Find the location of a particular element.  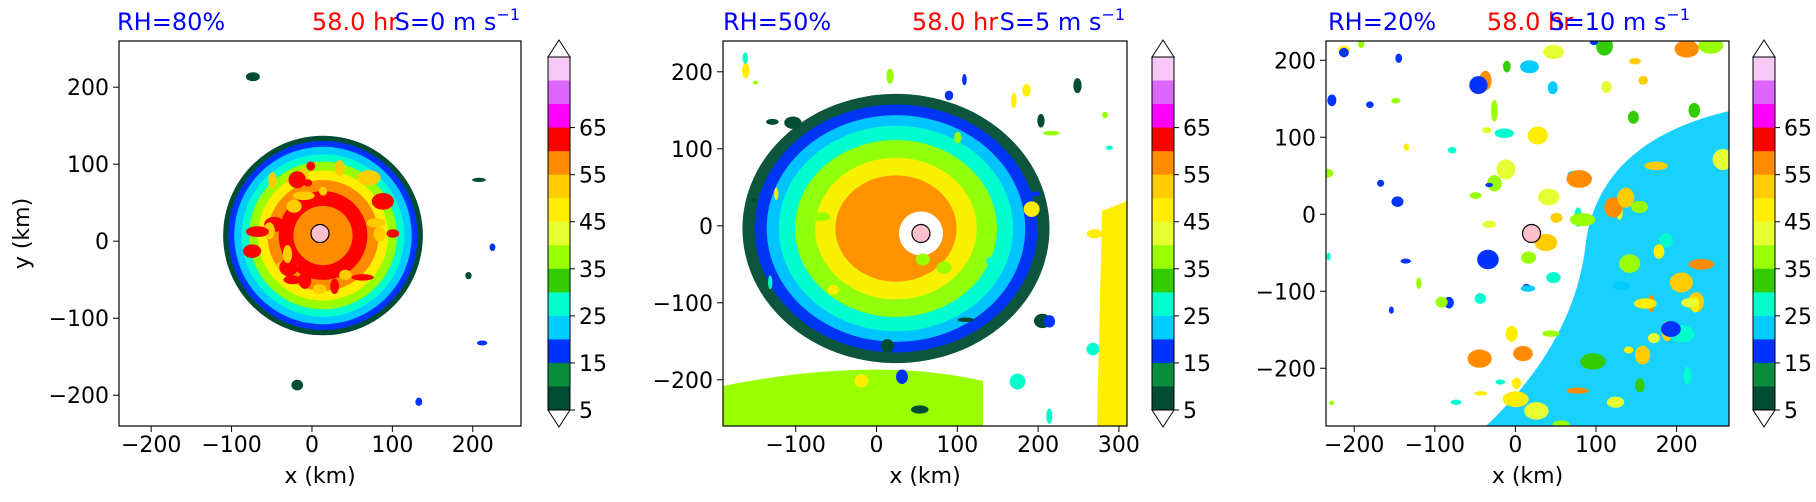

title-shear-text: S=10 m s is located at coordinates (1607, 22).